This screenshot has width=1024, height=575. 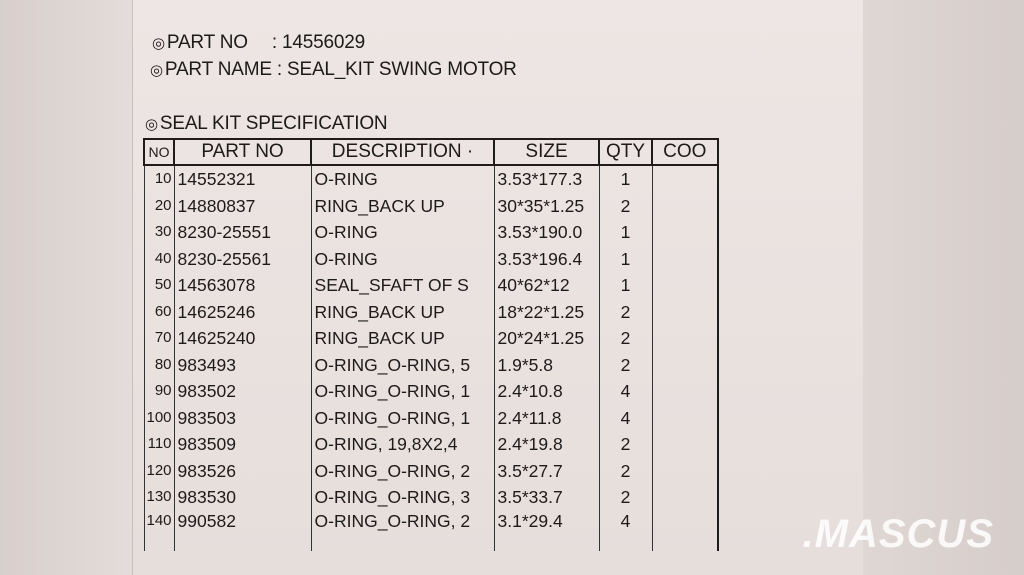 I want to click on spec-title-line: ◎ SEAL KIT SPECIFICATION, so click(x=266, y=124).